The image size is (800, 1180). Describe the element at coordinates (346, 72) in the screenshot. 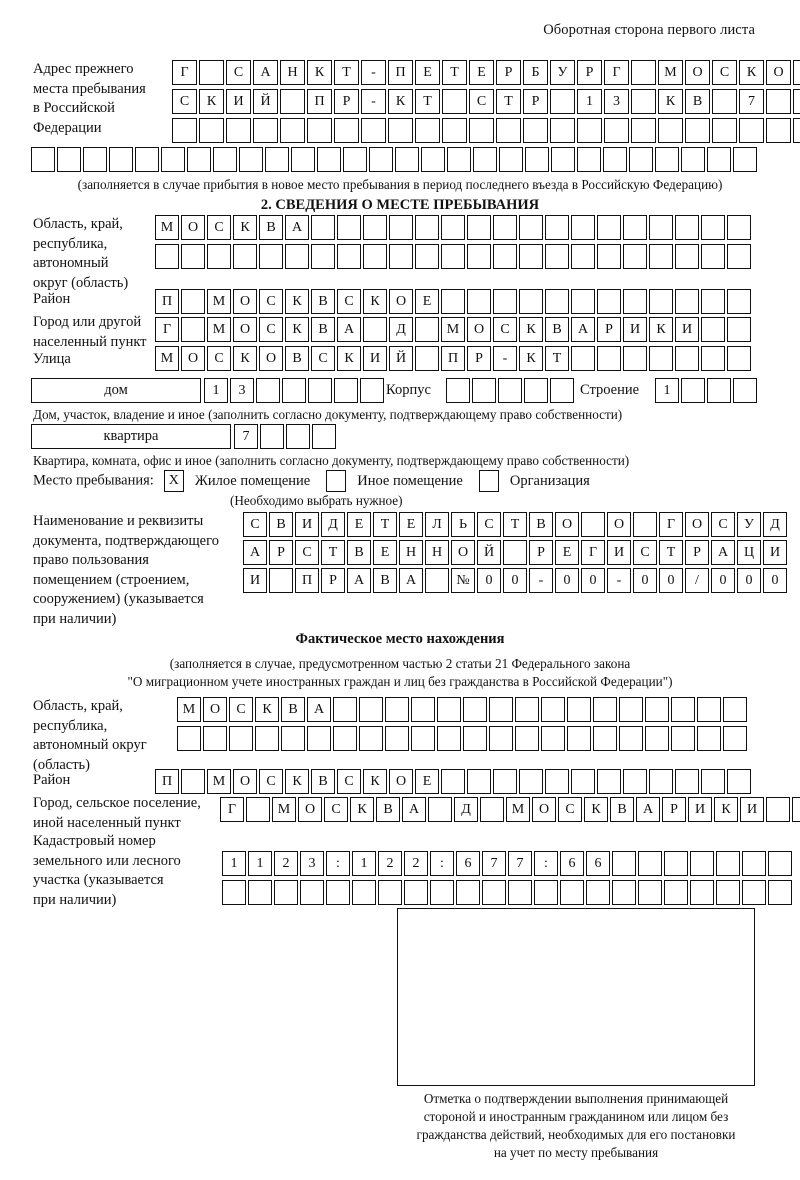

I see `char-cell: Т` at that location.